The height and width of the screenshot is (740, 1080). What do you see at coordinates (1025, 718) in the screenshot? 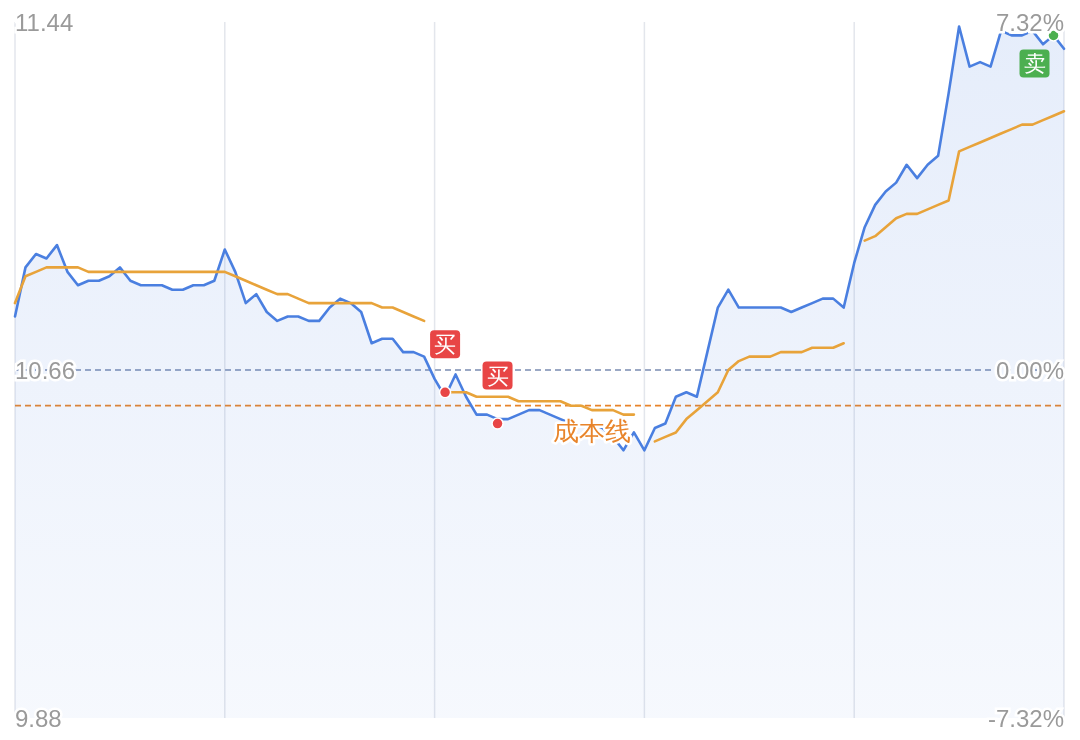
I see `y2-tick-label: -7.32%` at bounding box center [1025, 718].